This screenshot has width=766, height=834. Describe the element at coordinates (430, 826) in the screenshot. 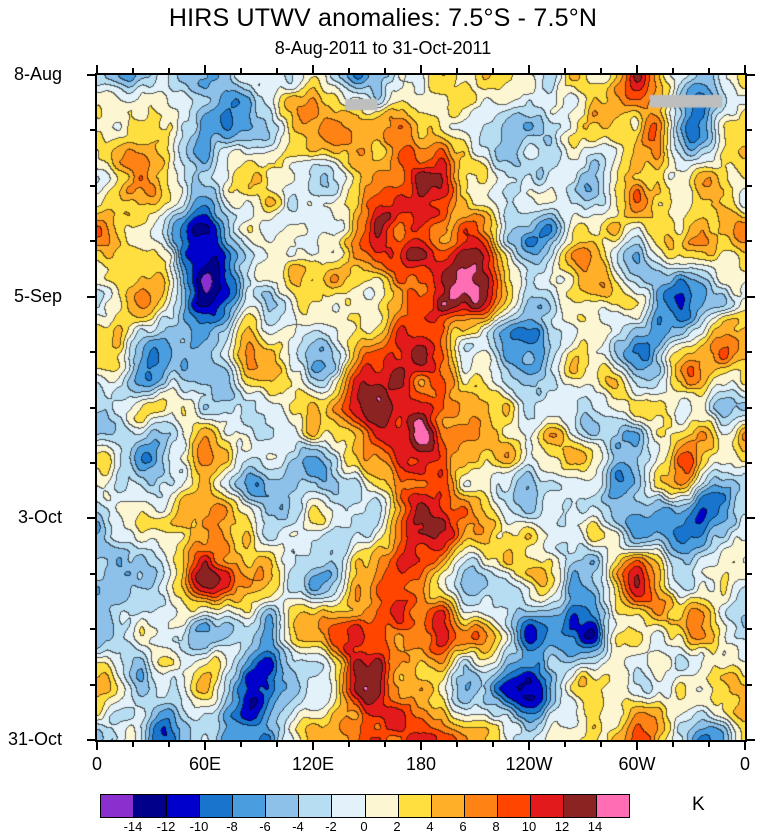

I see `colorbar-tick-label: 4` at that location.